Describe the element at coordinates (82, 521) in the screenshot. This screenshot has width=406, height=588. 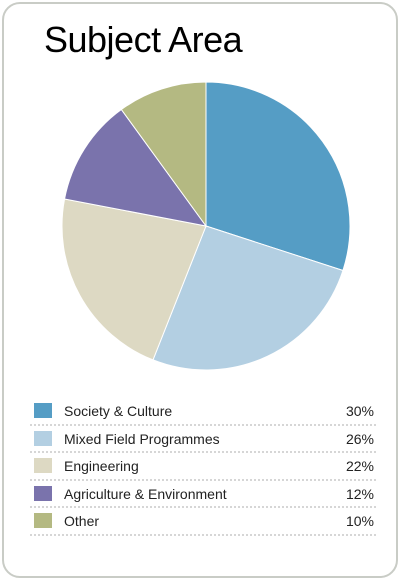
I see `legend-label: Other` at that location.